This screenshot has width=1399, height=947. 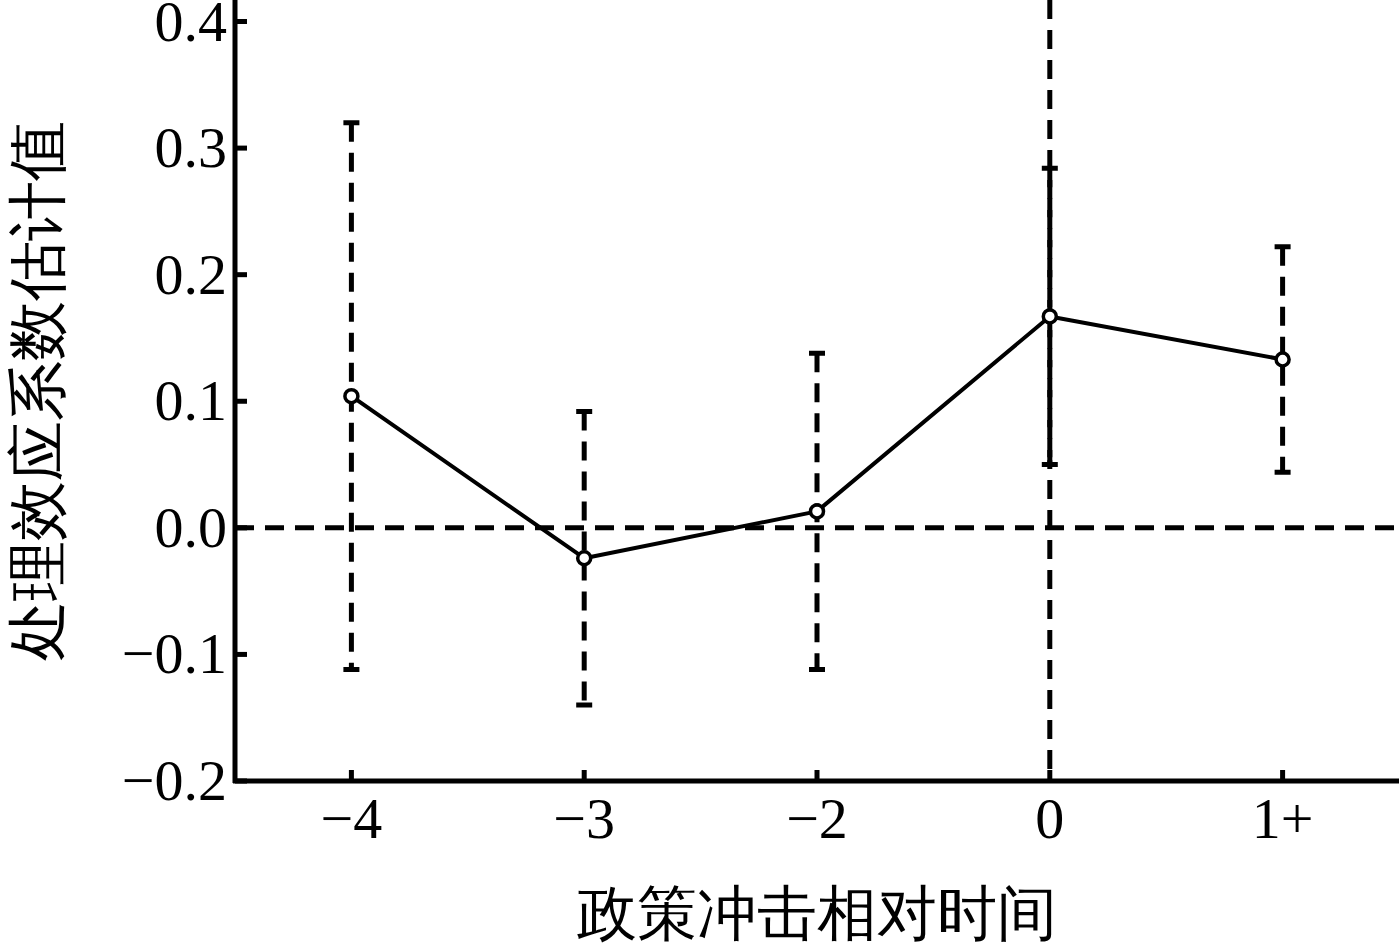 I want to click on x-tick-label: −2, so click(x=817, y=818).